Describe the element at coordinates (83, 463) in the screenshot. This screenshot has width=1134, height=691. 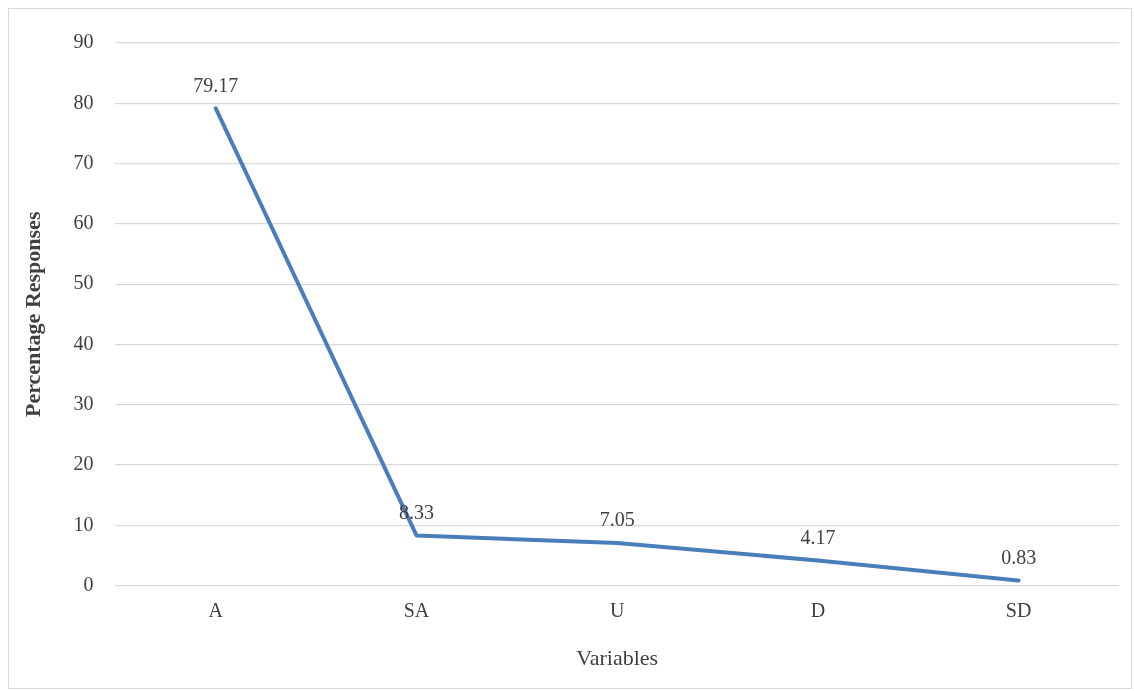
I see `y-tick-label: 20` at that location.